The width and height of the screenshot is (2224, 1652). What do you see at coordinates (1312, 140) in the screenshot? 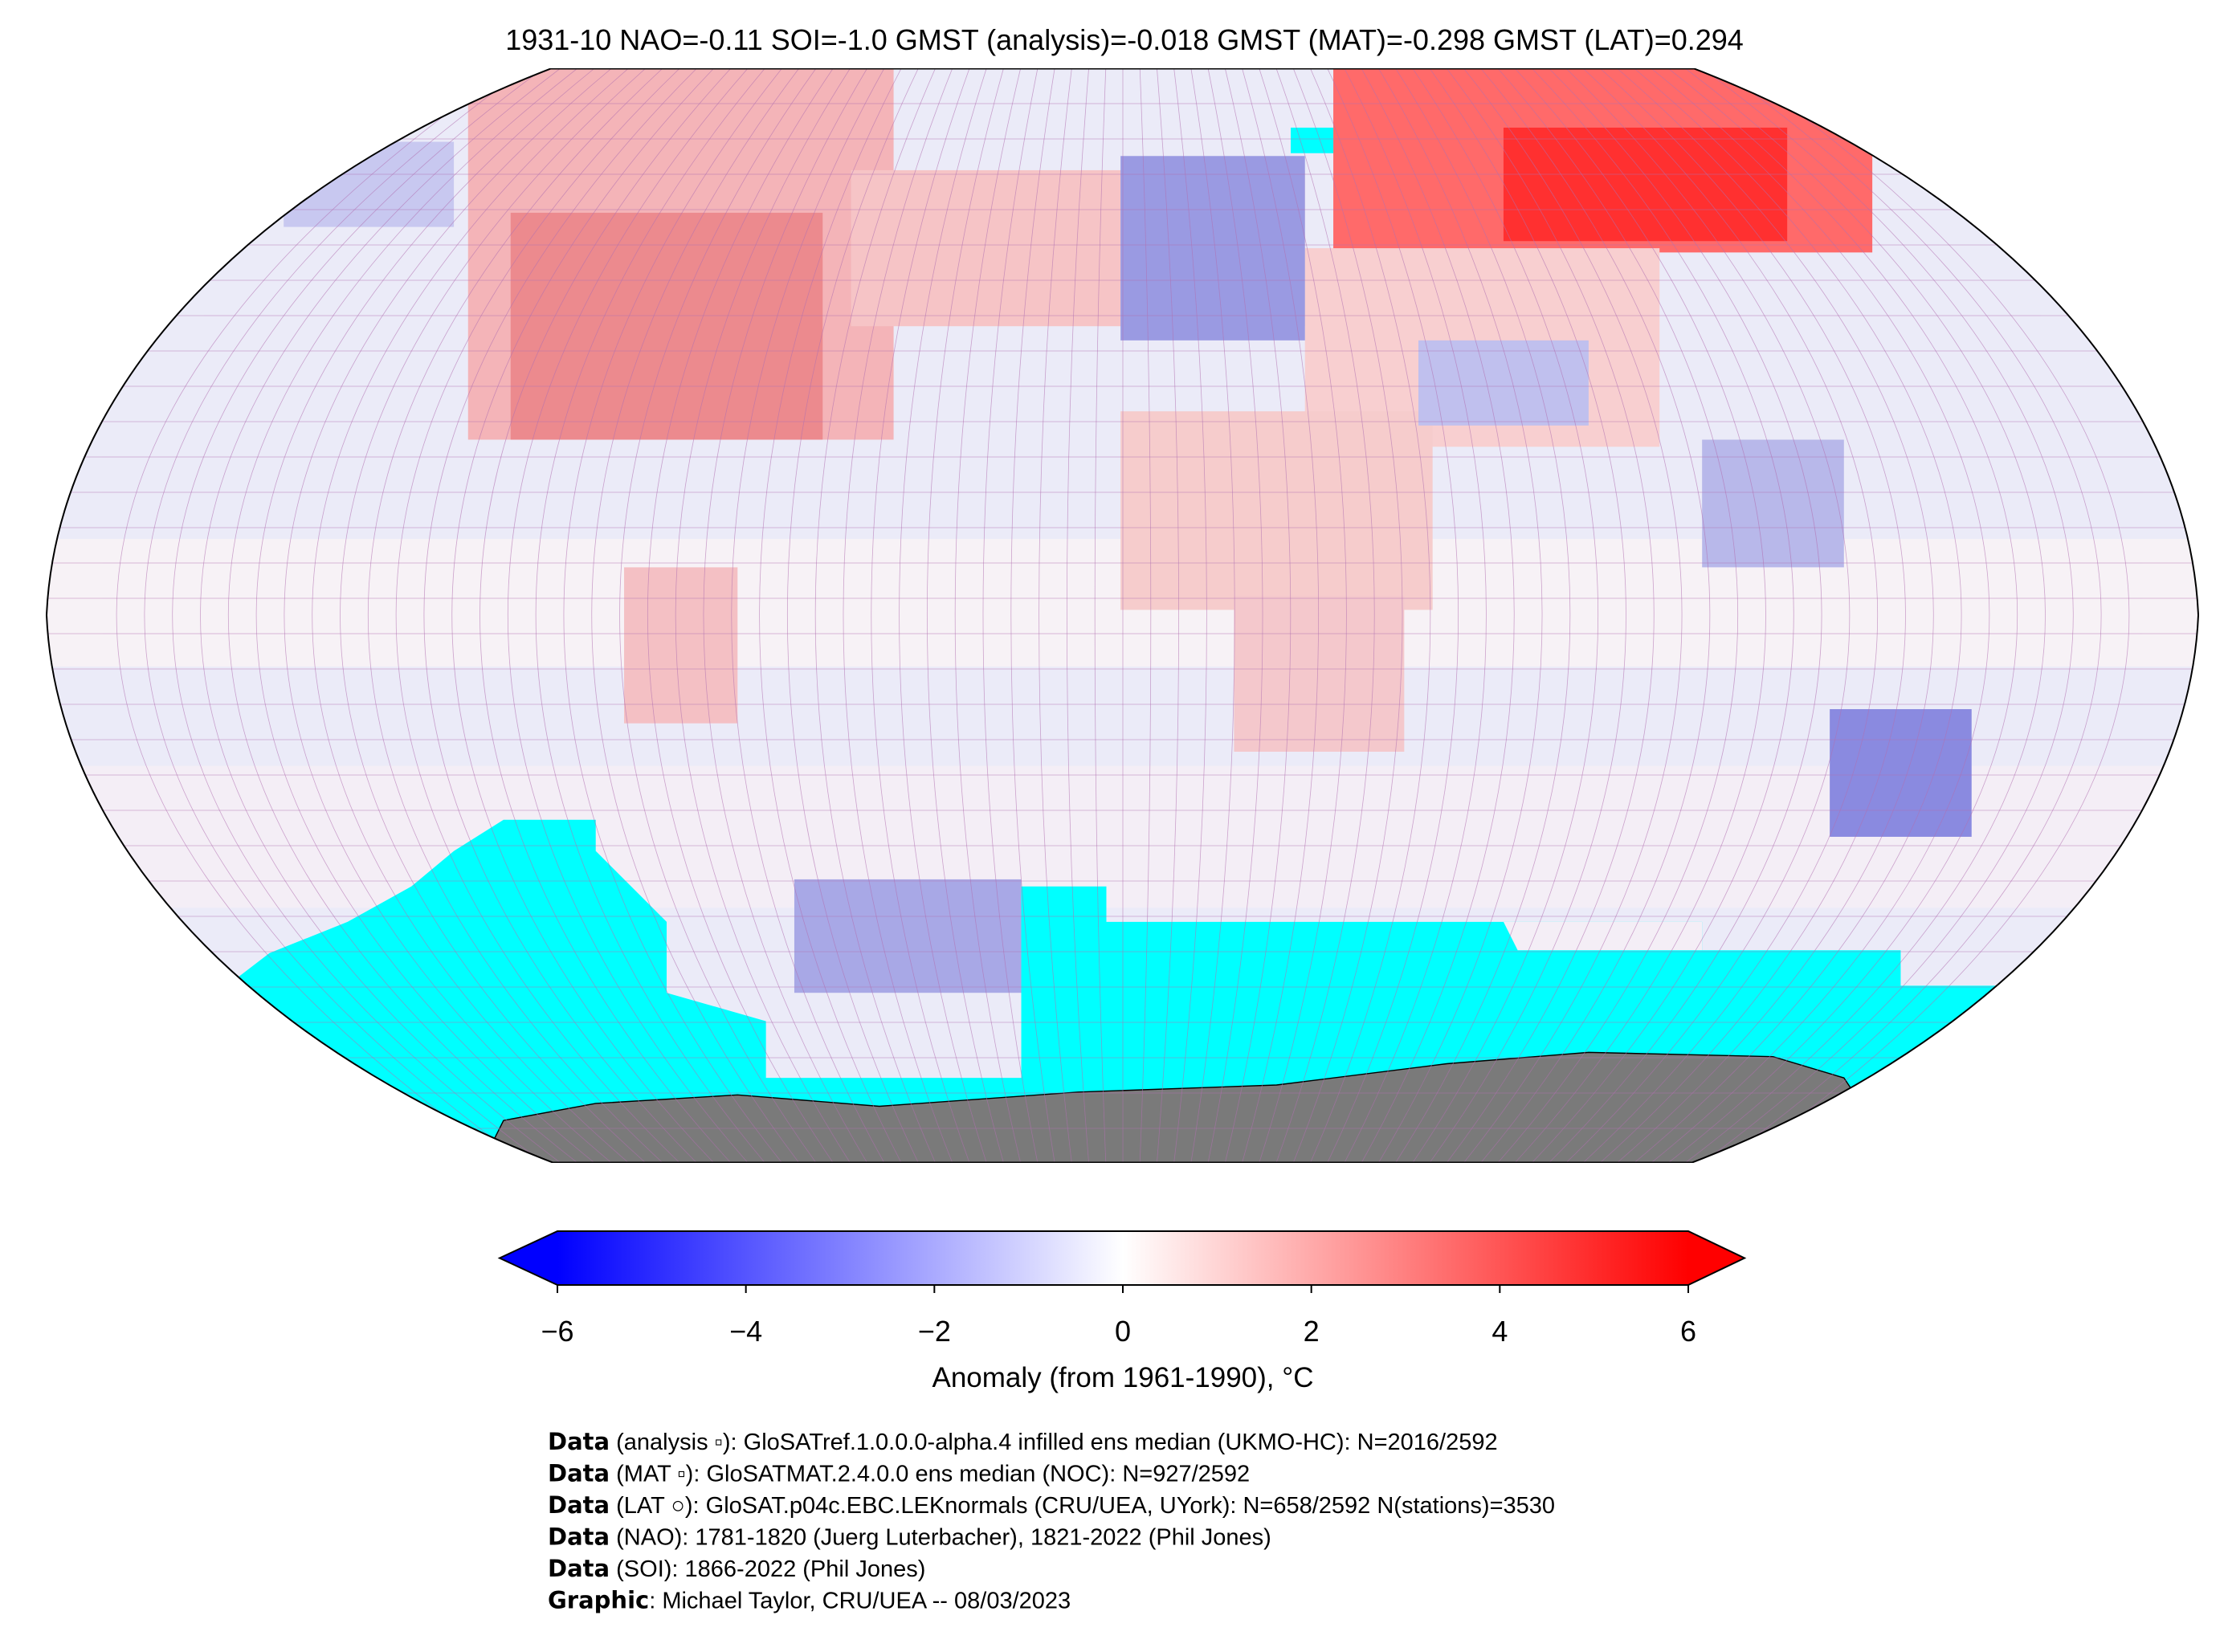
I see `no-data-region` at bounding box center [1312, 140].